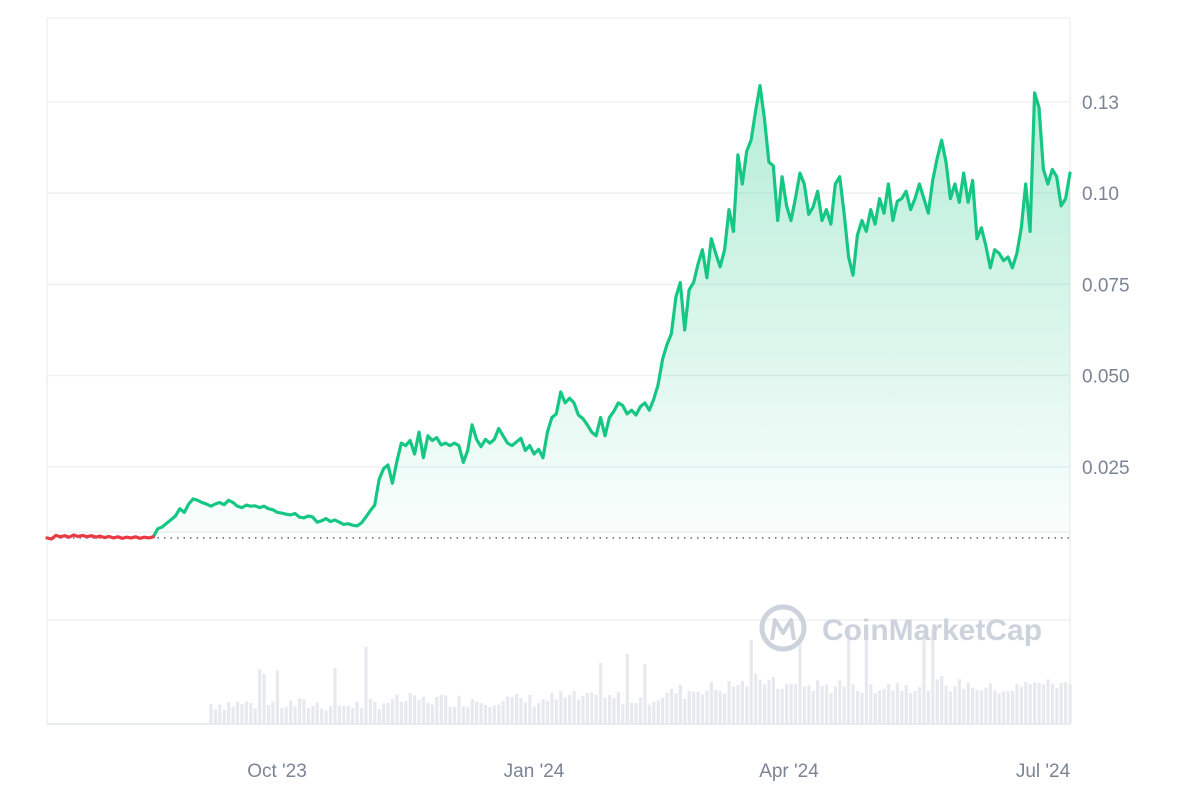  Describe the element at coordinates (658, 771) in the screenshot. I see `x-axis: Oct '23 Jan '24 Apr '24 Jul '24` at that location.